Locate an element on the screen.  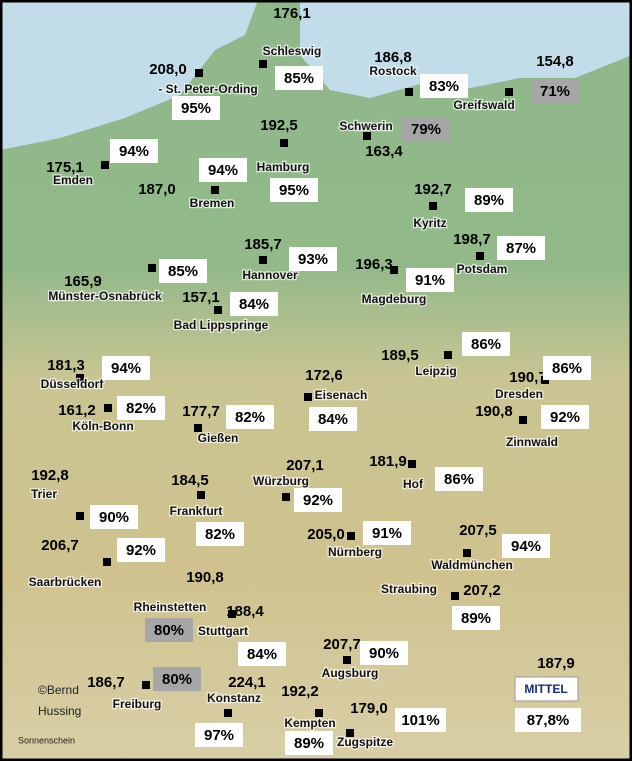
station-name: Köln-Bonn is located at coordinates (102, 426).